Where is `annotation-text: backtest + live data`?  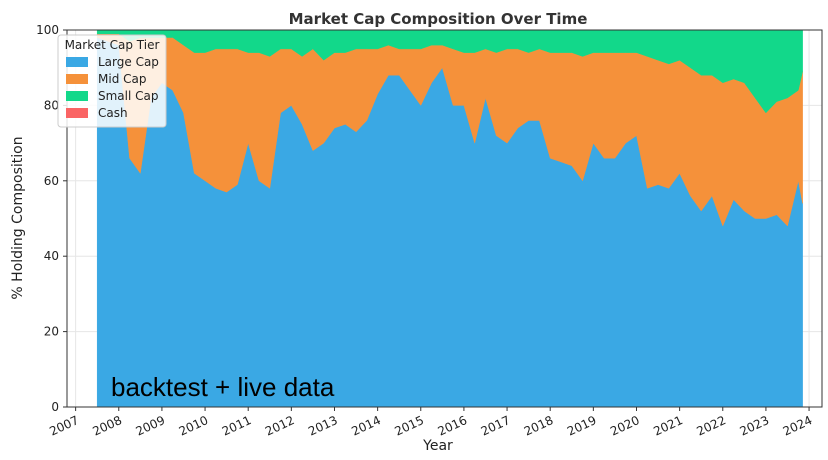 annotation-text: backtest + live data is located at coordinates (223, 387).